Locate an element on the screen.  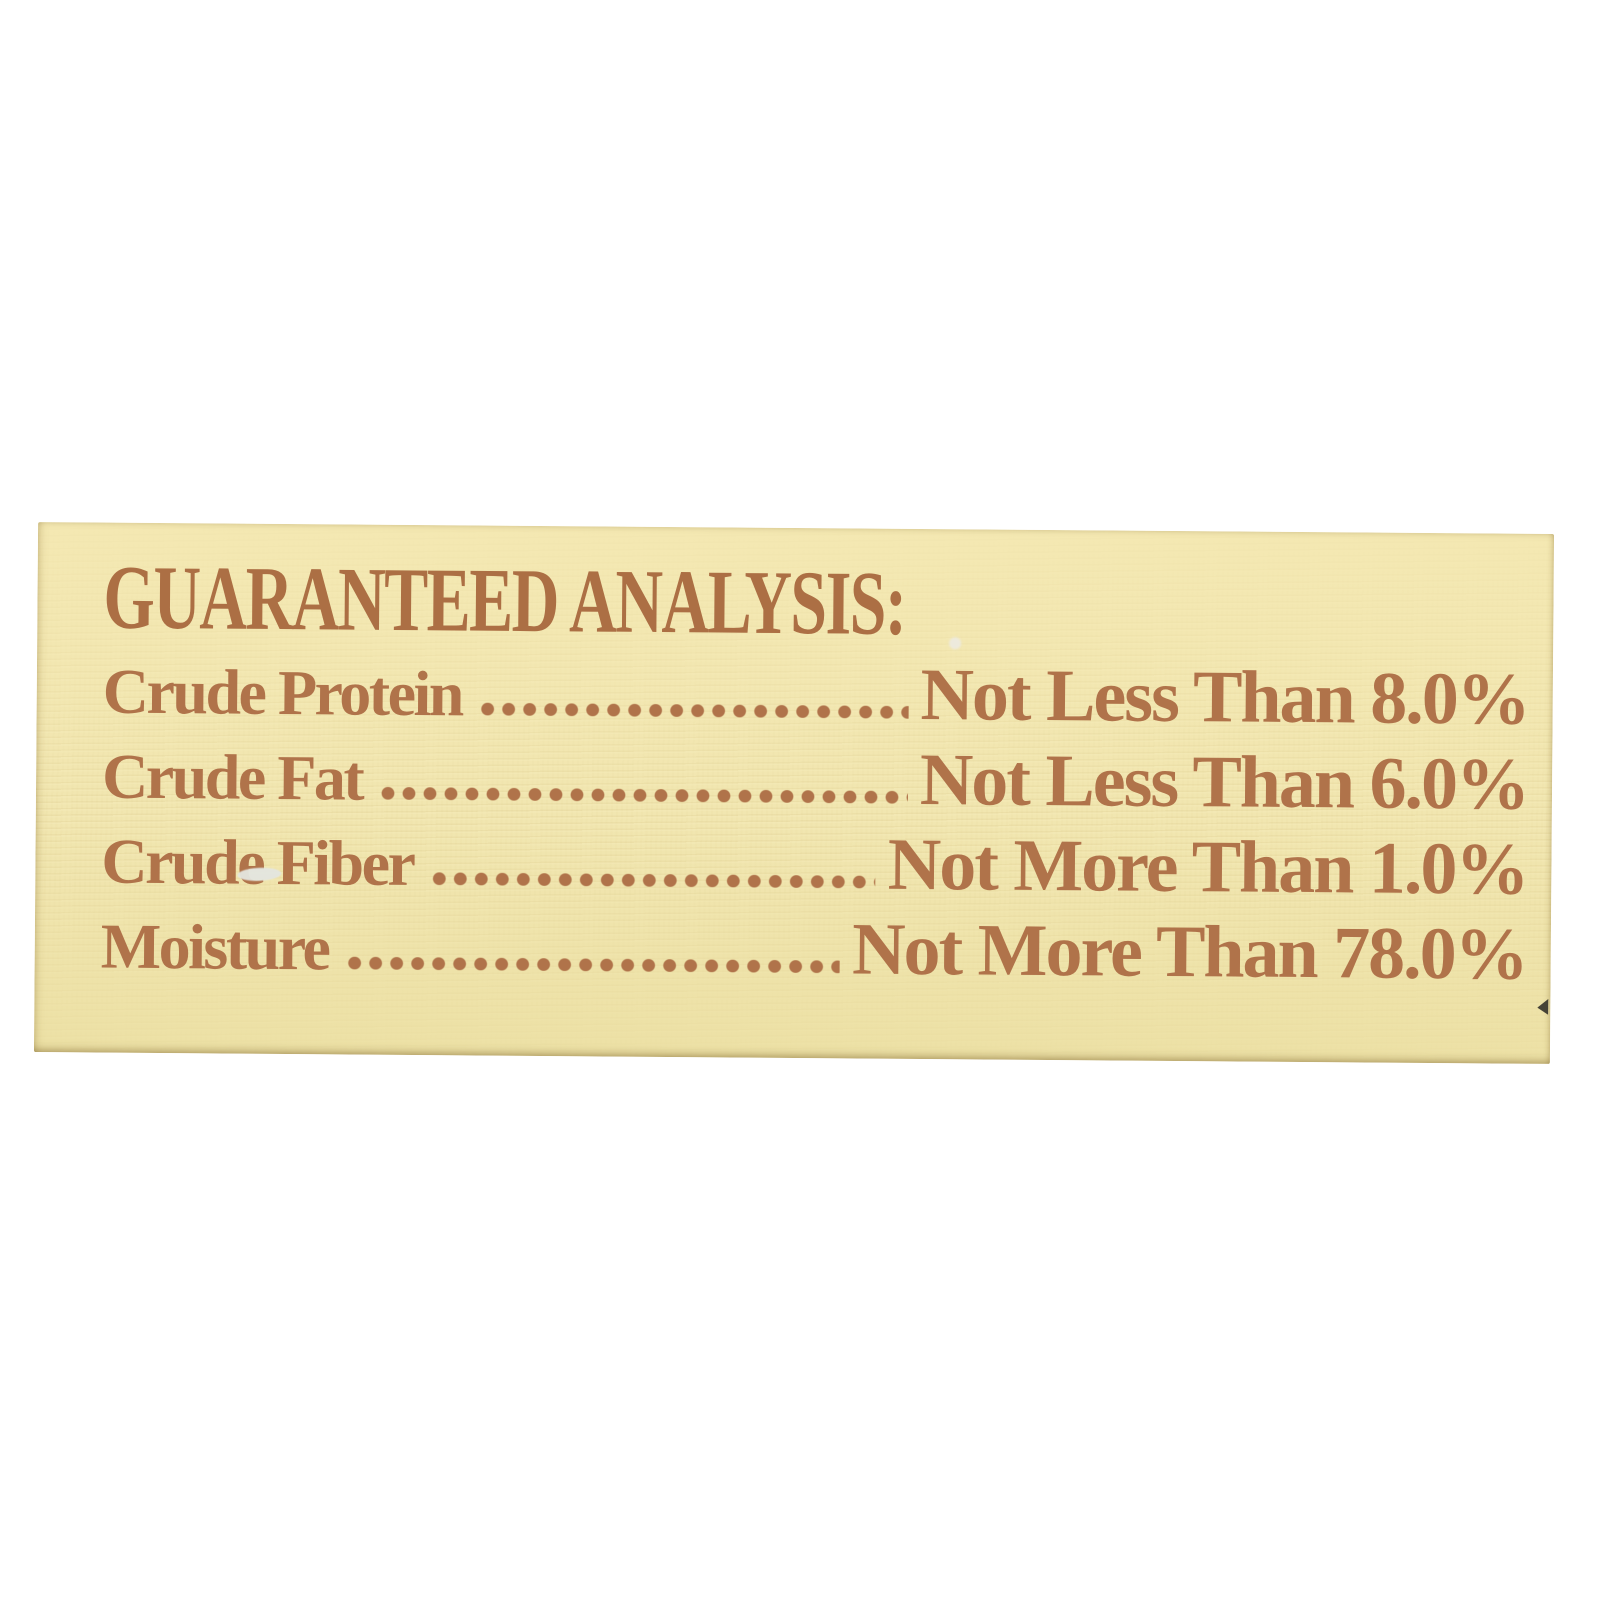
nutrient-name: Moisture is located at coordinates (214, 947).